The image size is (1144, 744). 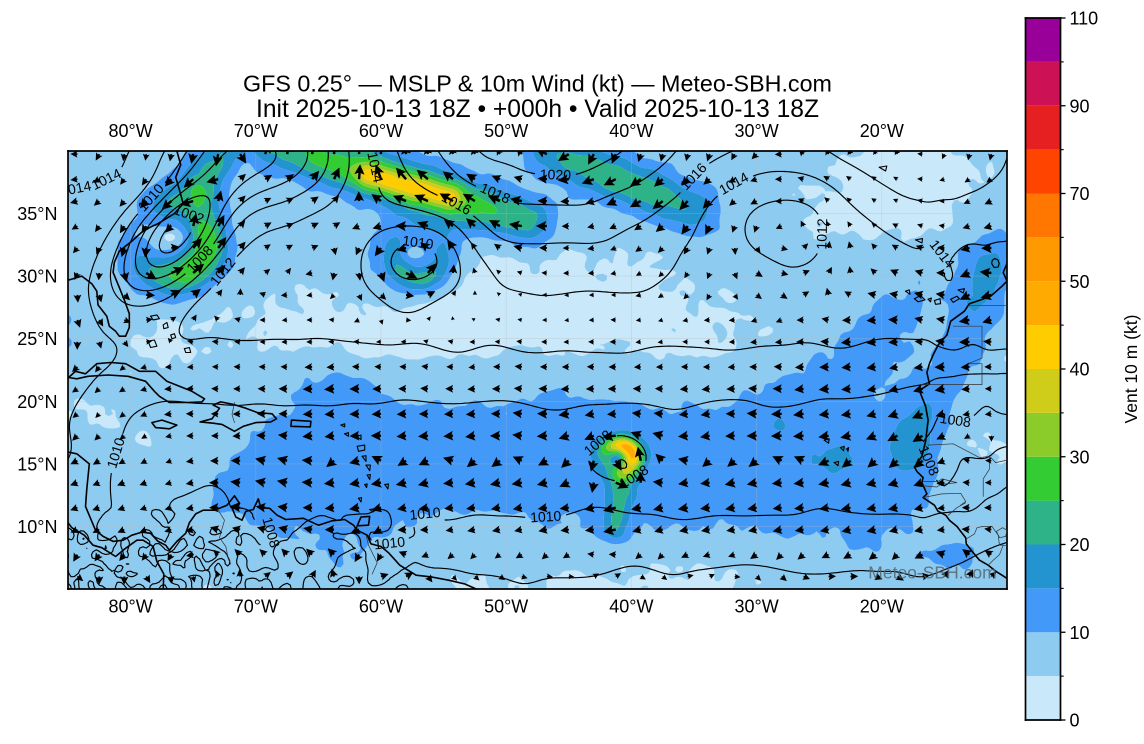 What do you see at coordinates (1080, 633) in the screenshot?
I see `svg-text: 10` at bounding box center [1080, 633].